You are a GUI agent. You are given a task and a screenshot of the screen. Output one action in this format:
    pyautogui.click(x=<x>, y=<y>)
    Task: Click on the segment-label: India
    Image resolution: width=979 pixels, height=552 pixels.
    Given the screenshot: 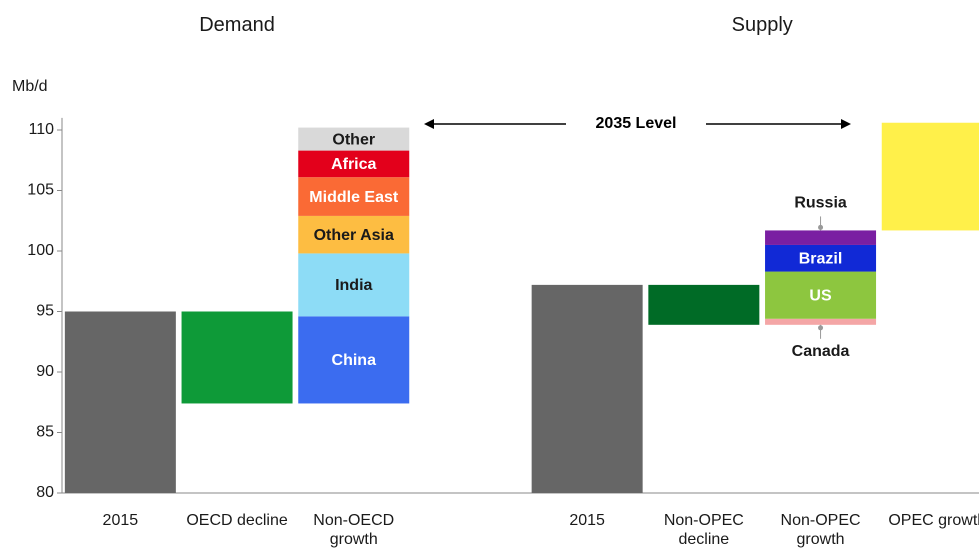 What is the action you would take?
    pyautogui.click(x=353, y=285)
    